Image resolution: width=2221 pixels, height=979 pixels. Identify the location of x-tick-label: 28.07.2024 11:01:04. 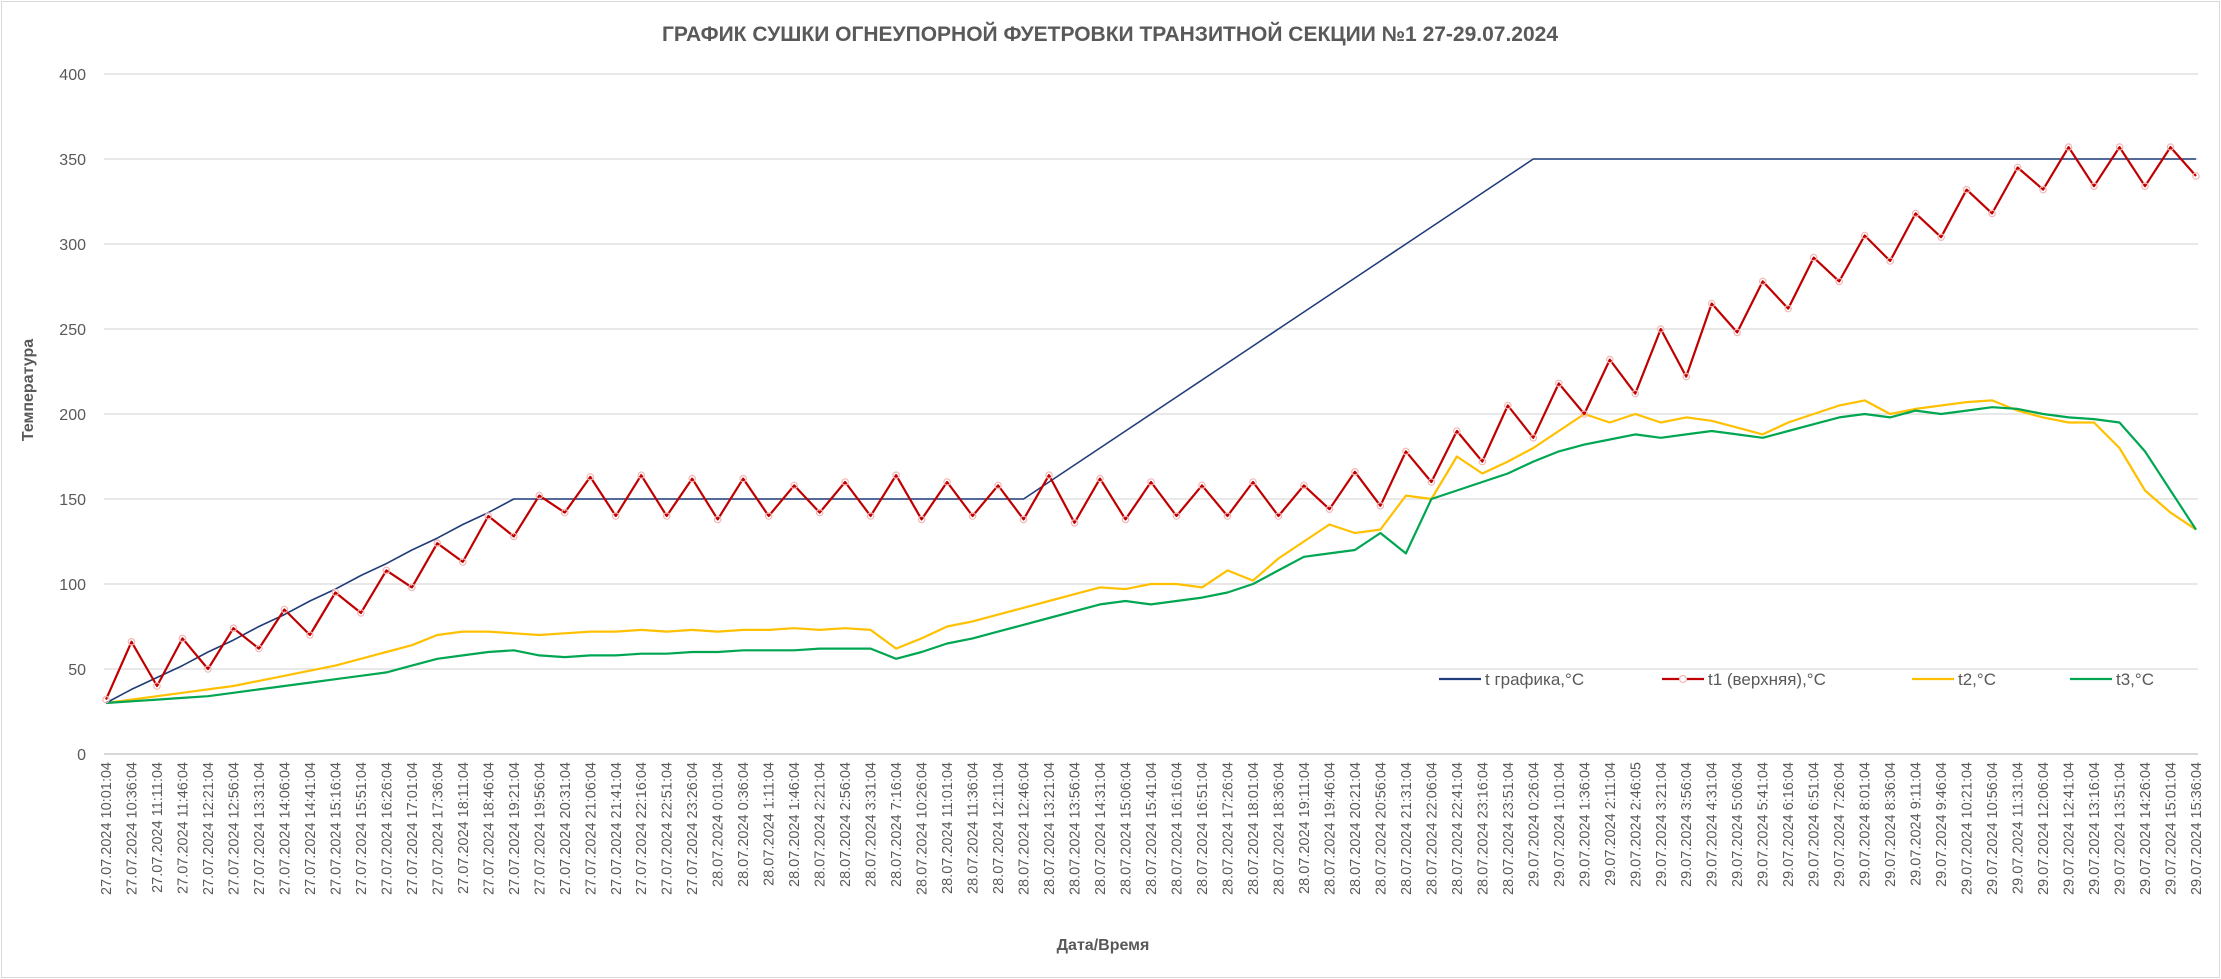
(948, 828).